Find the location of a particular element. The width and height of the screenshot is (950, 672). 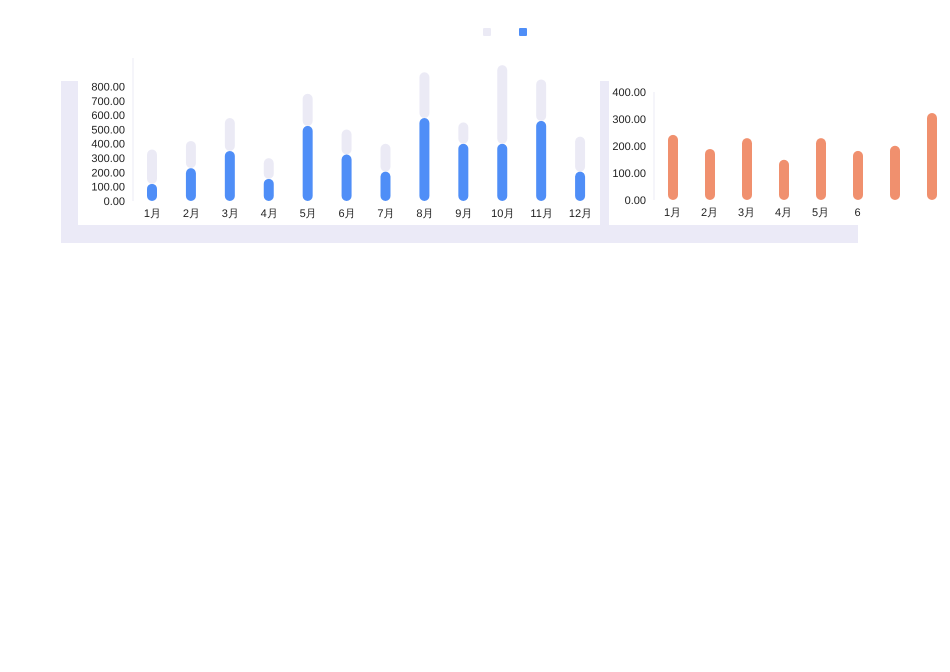

x-tick-label: 7月 is located at coordinates (386, 214).